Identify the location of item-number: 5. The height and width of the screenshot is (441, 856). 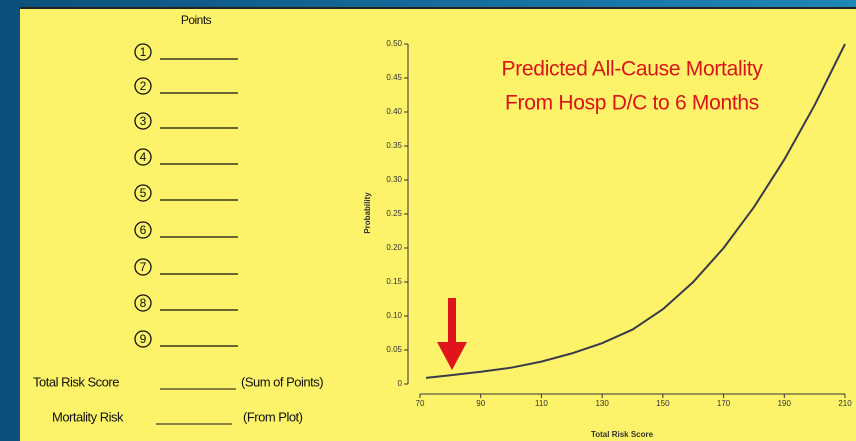
(143, 193).